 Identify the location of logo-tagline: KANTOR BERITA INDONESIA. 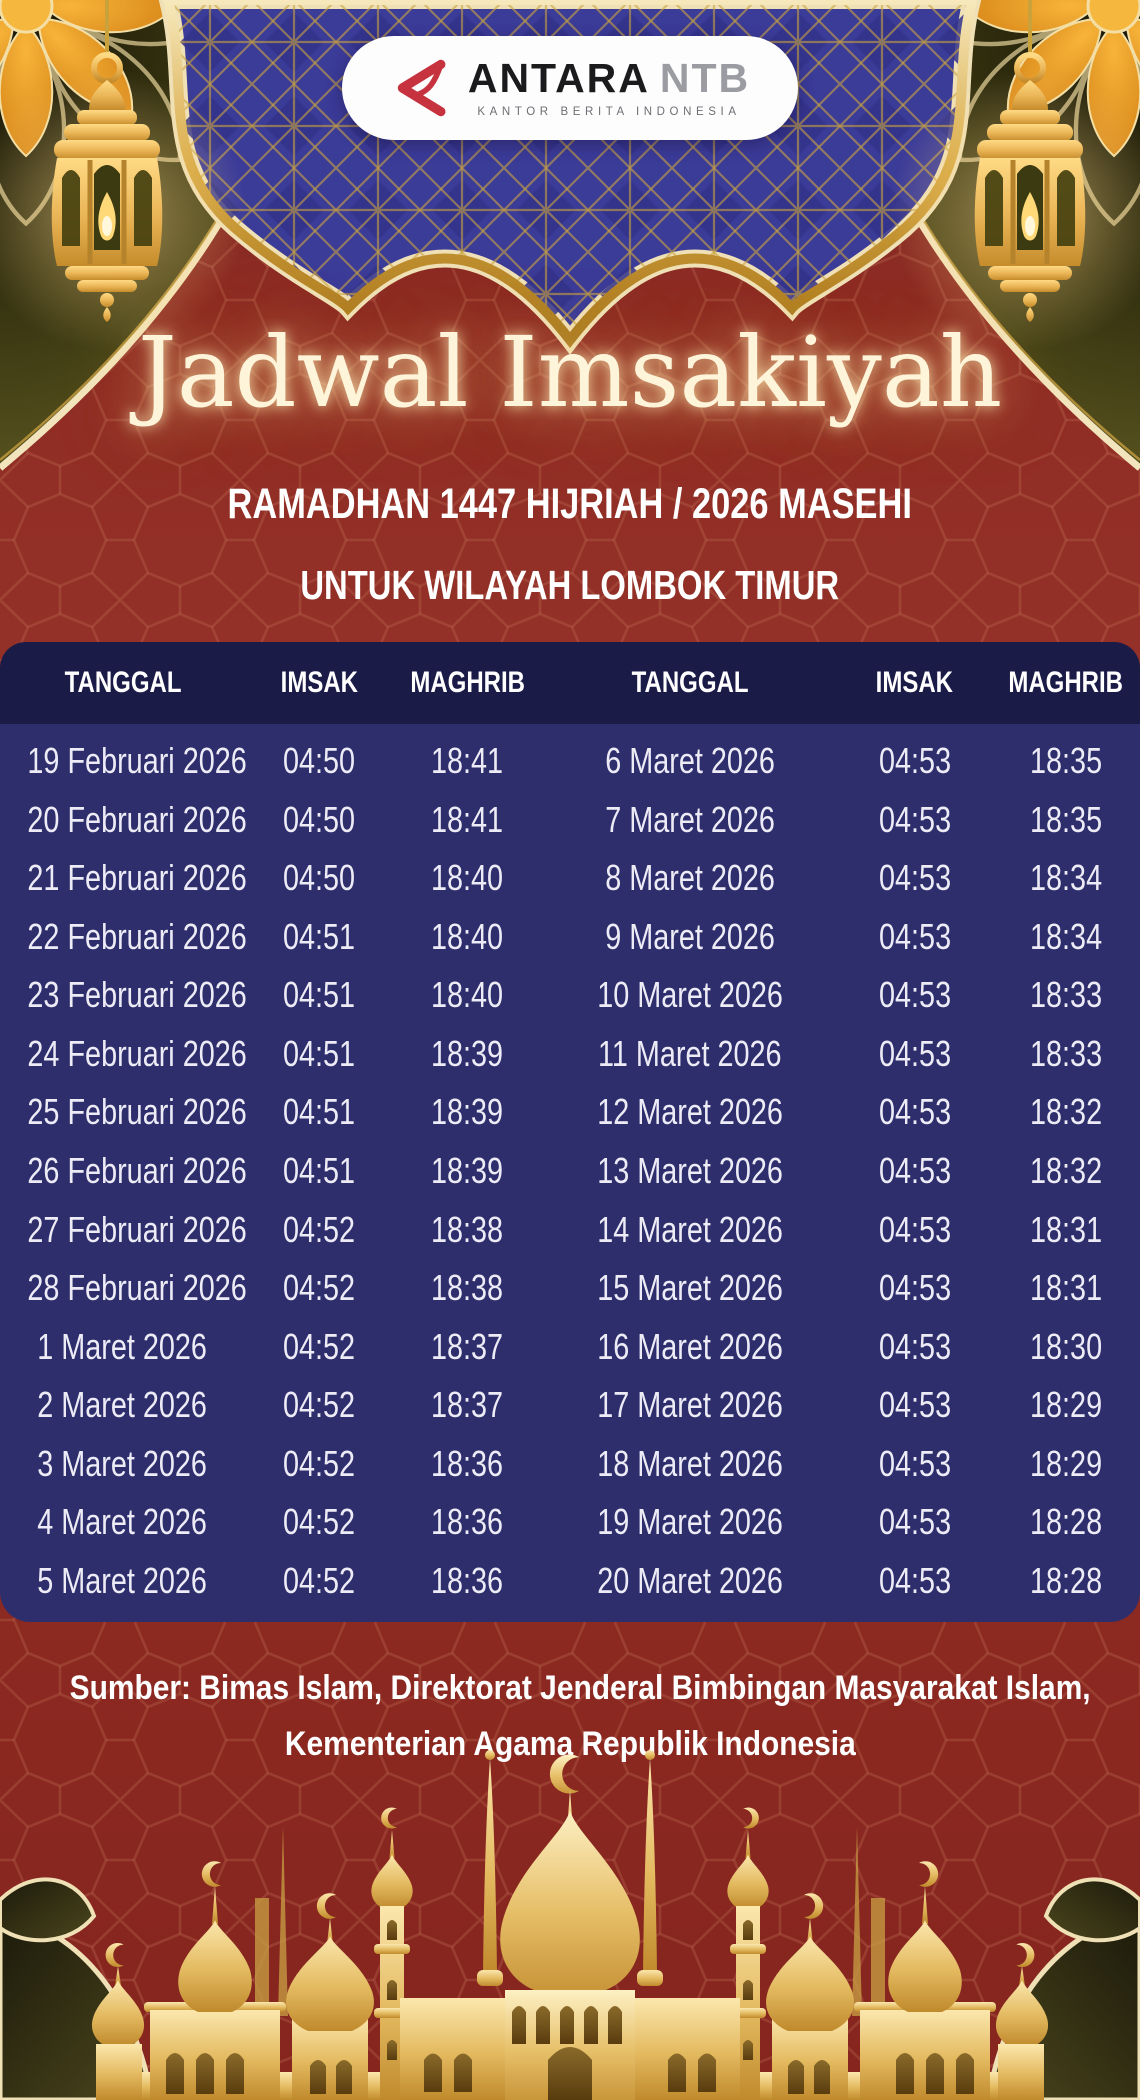
(609, 112).